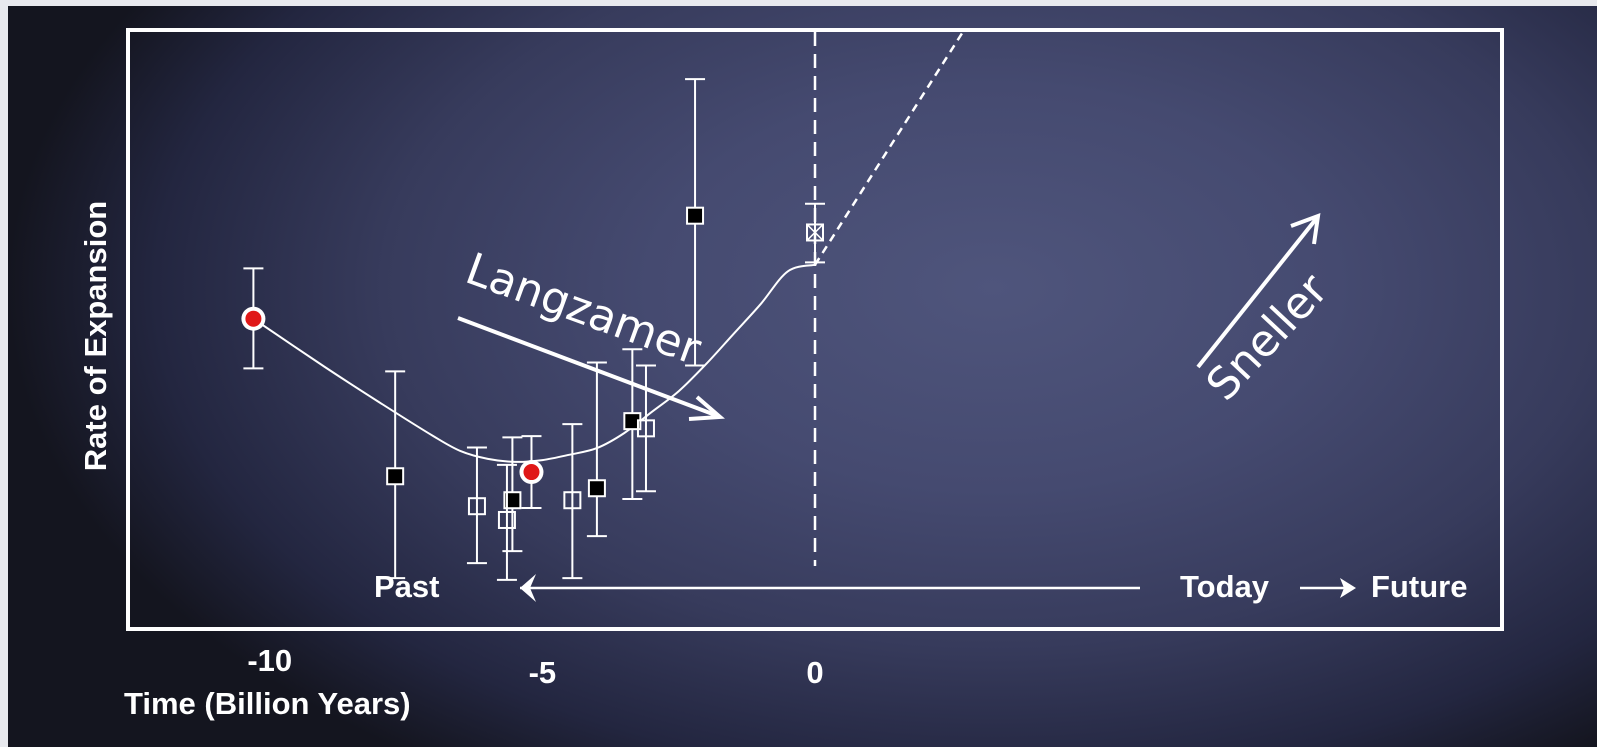  I want to click on x-tick-labels: -10 -5 0, so click(535, 666).